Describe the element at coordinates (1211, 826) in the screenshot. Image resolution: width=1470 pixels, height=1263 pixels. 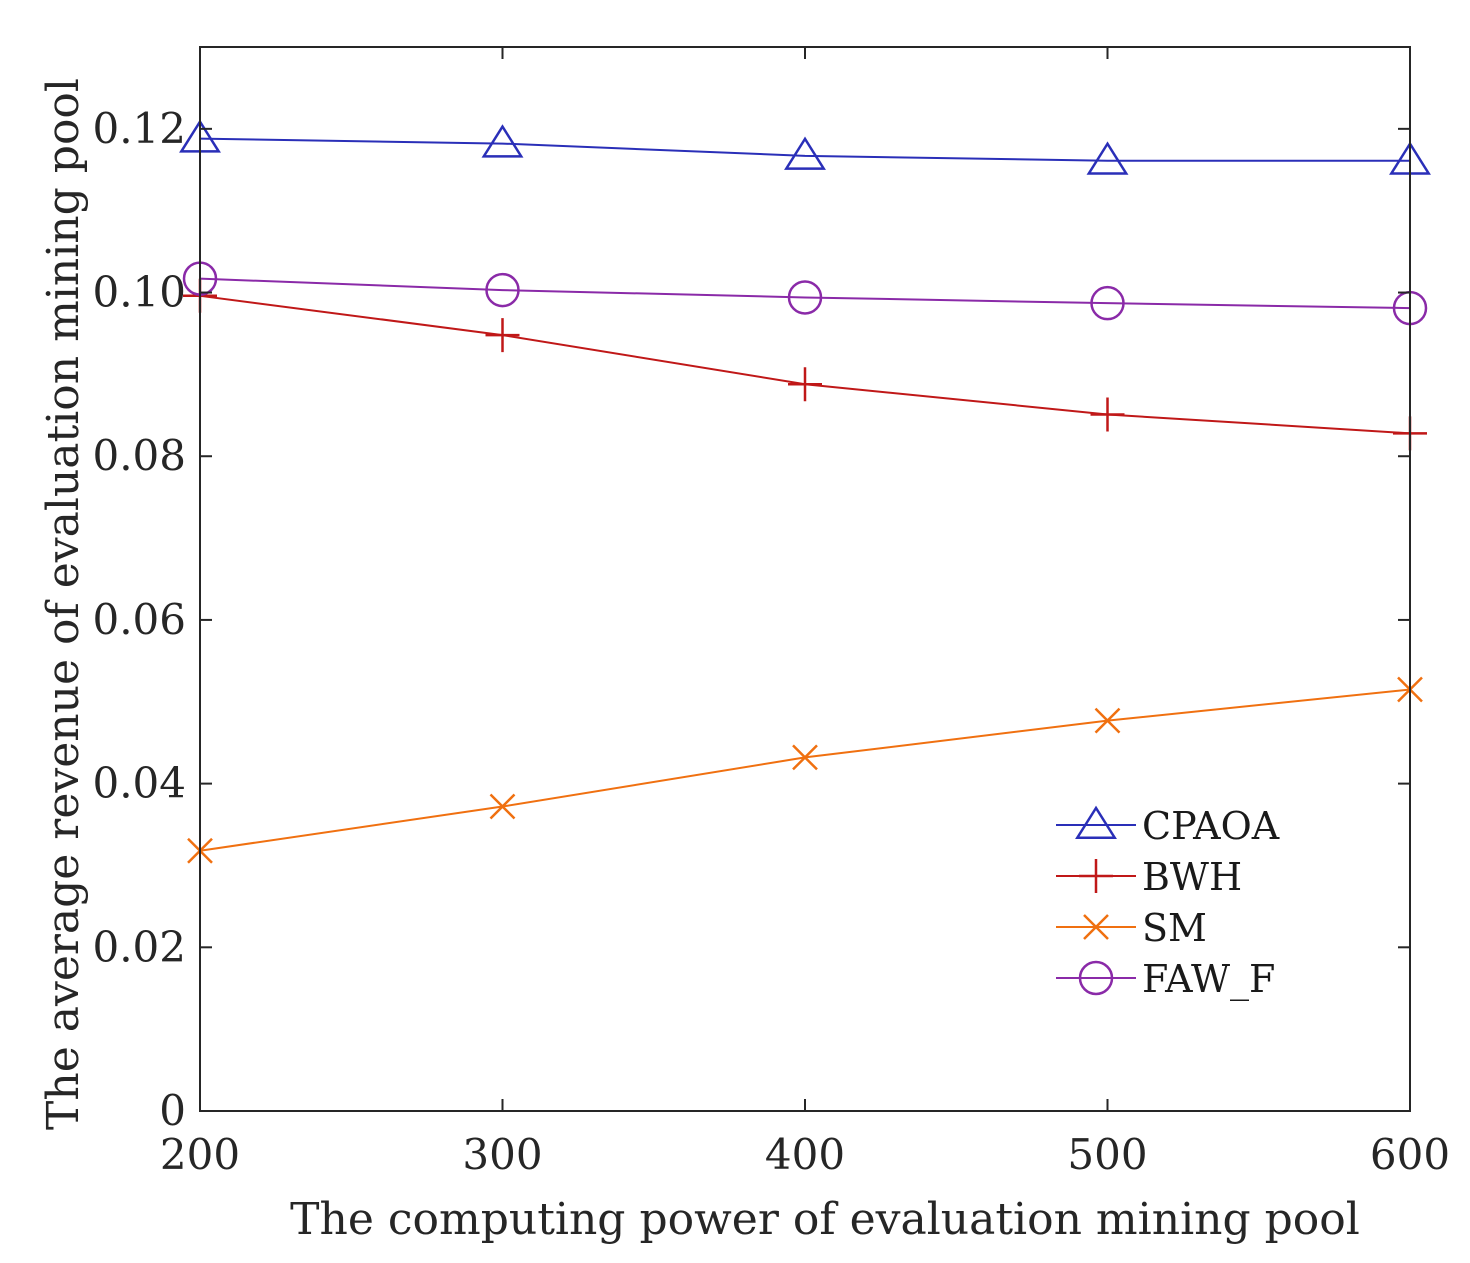
I see `legend-label: CPAOA` at that location.